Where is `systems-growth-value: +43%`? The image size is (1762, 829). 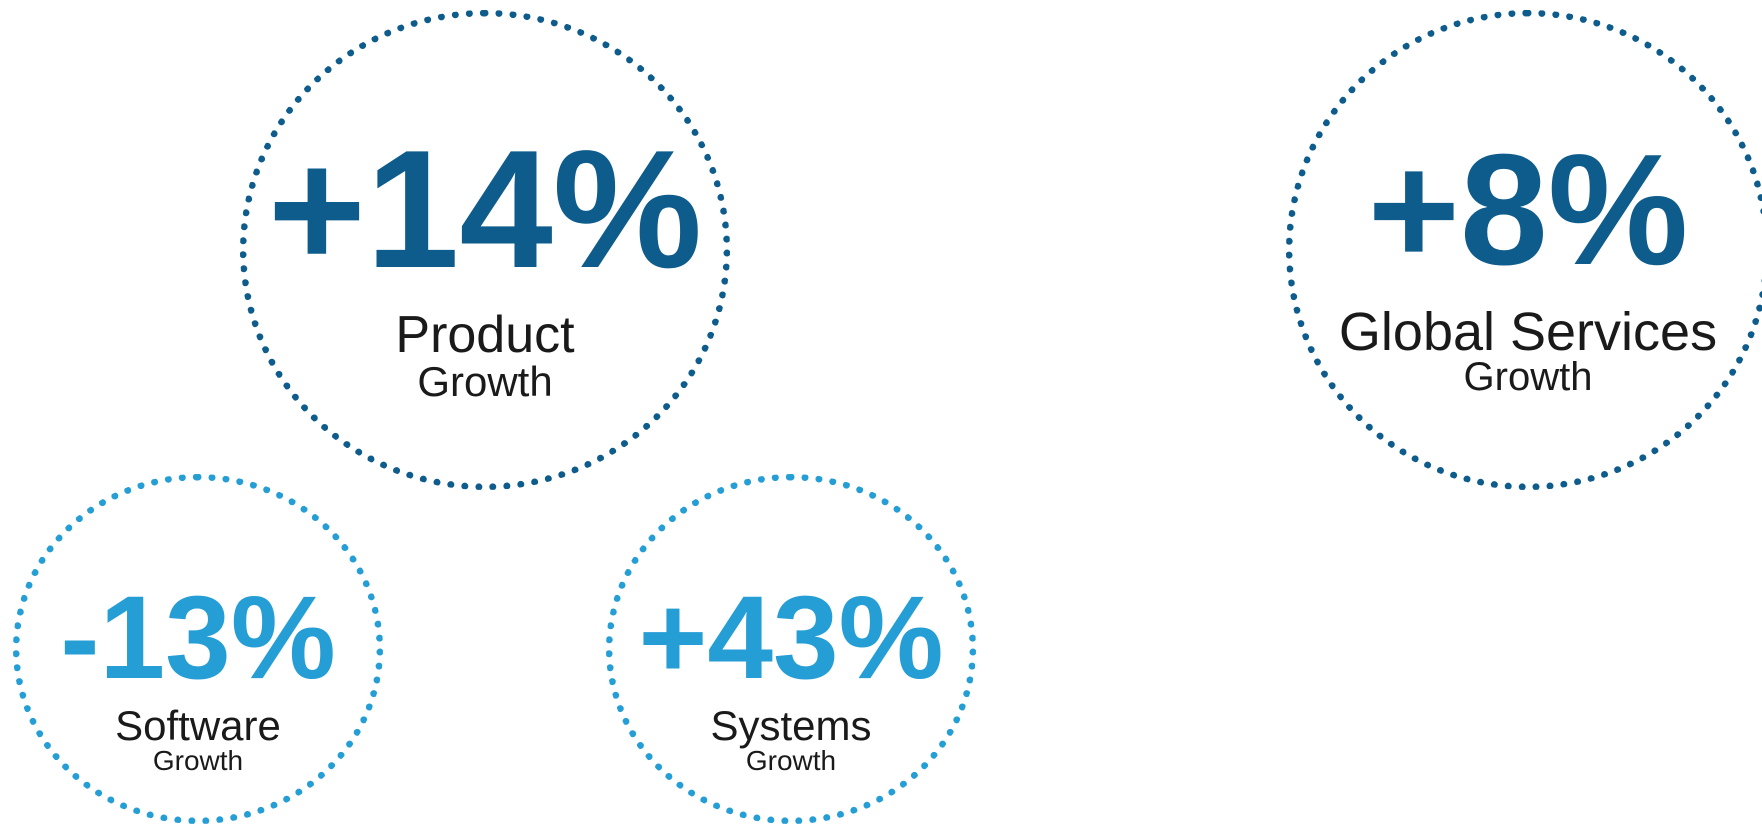 systems-growth-value: +43% is located at coordinates (791, 638).